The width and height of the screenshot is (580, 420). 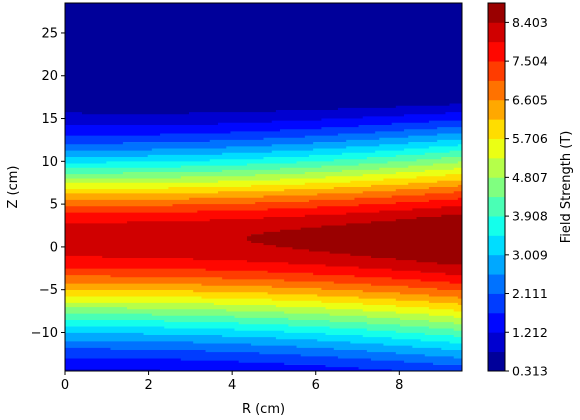 What do you see at coordinates (232, 385) in the screenshot?
I see `x-tick-label: 4` at bounding box center [232, 385].